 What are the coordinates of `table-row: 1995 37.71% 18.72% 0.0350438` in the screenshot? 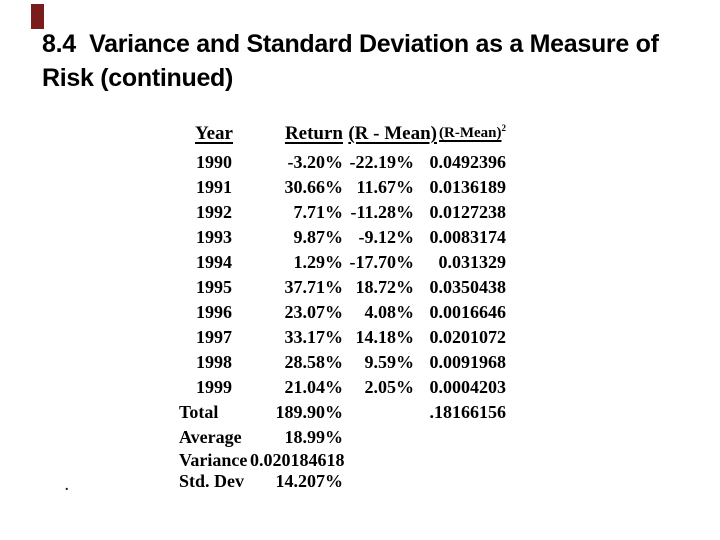 It's located at (350, 287).